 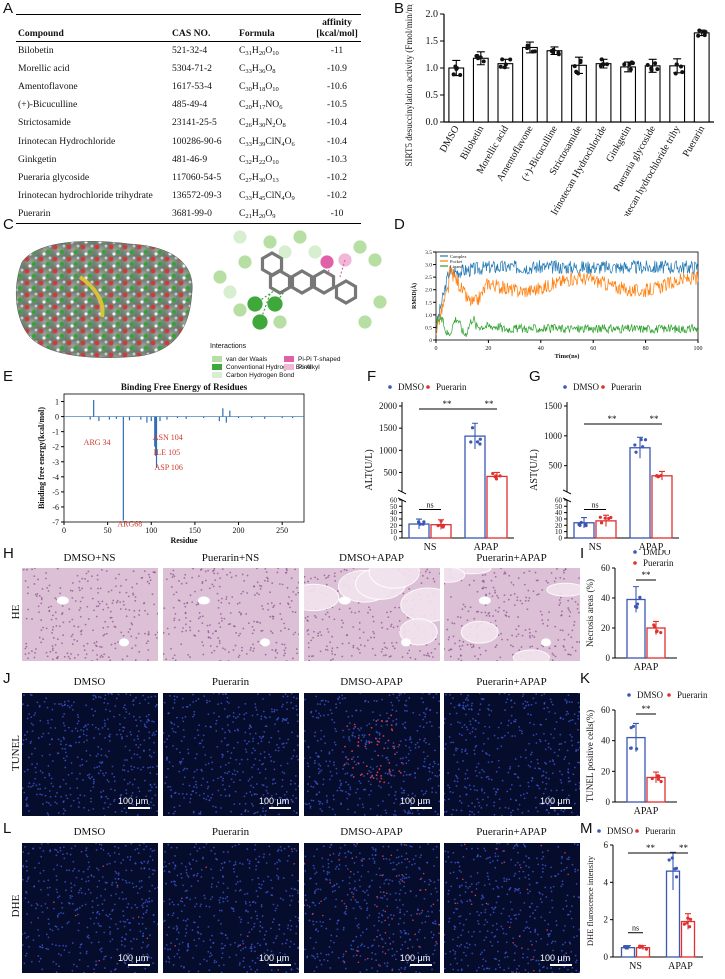 What do you see at coordinates (8, 8) in the screenshot?
I see `panel-label-a: A` at bounding box center [8, 8].